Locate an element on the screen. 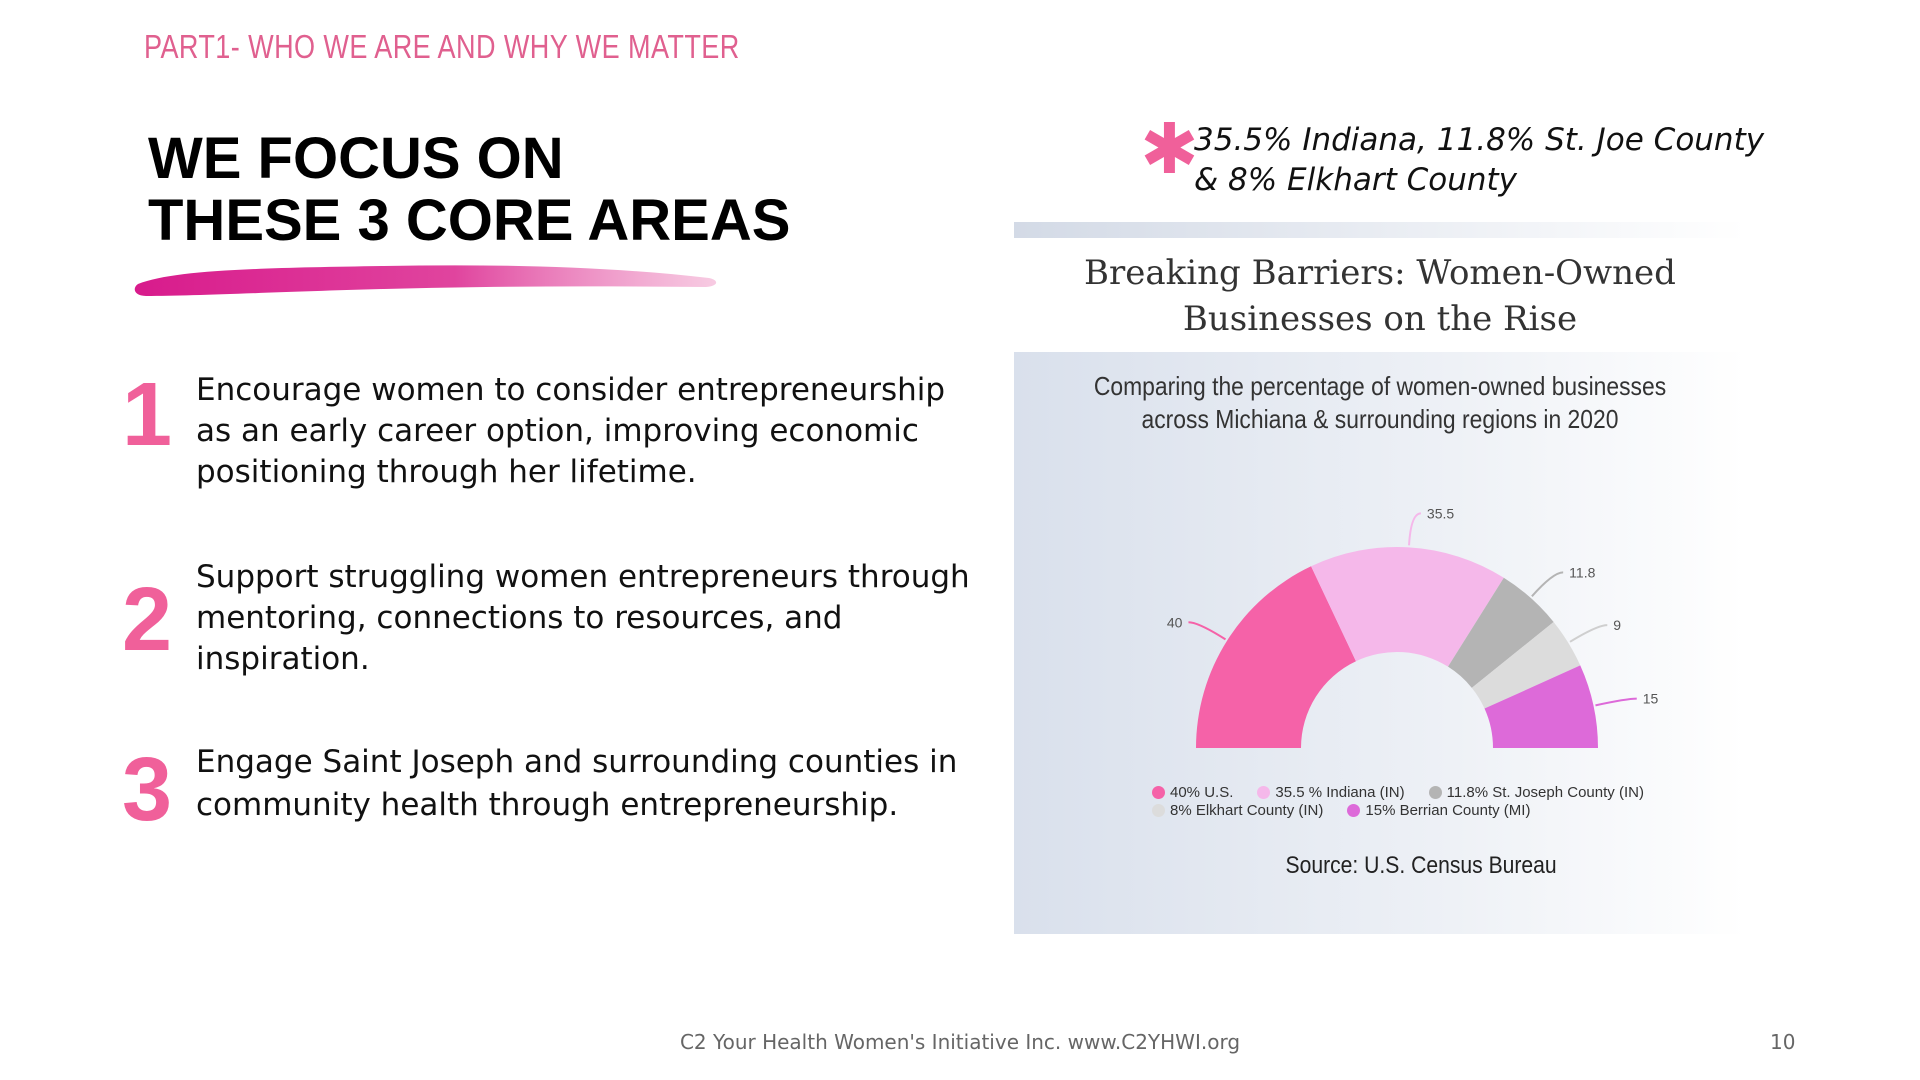 The image size is (1920, 1080). core-area-number: 2 is located at coordinates (147, 620).